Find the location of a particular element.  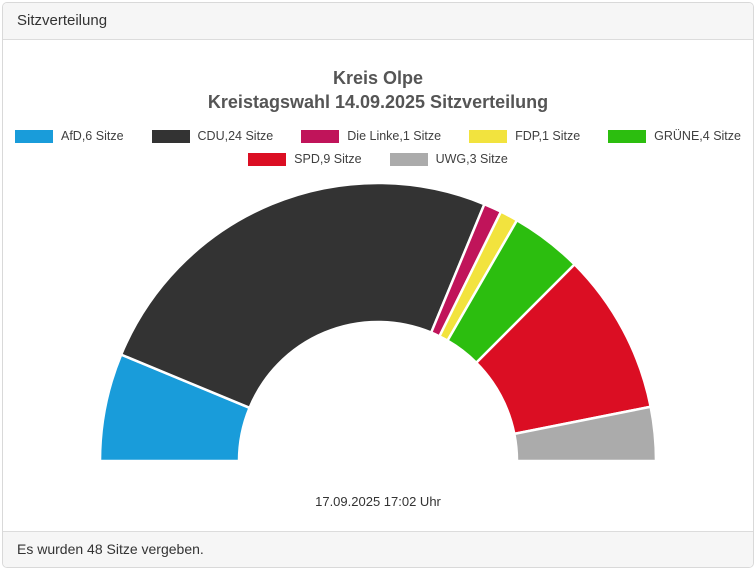

legend-item-spd: SPD,9 Sitze is located at coordinates (305, 159).